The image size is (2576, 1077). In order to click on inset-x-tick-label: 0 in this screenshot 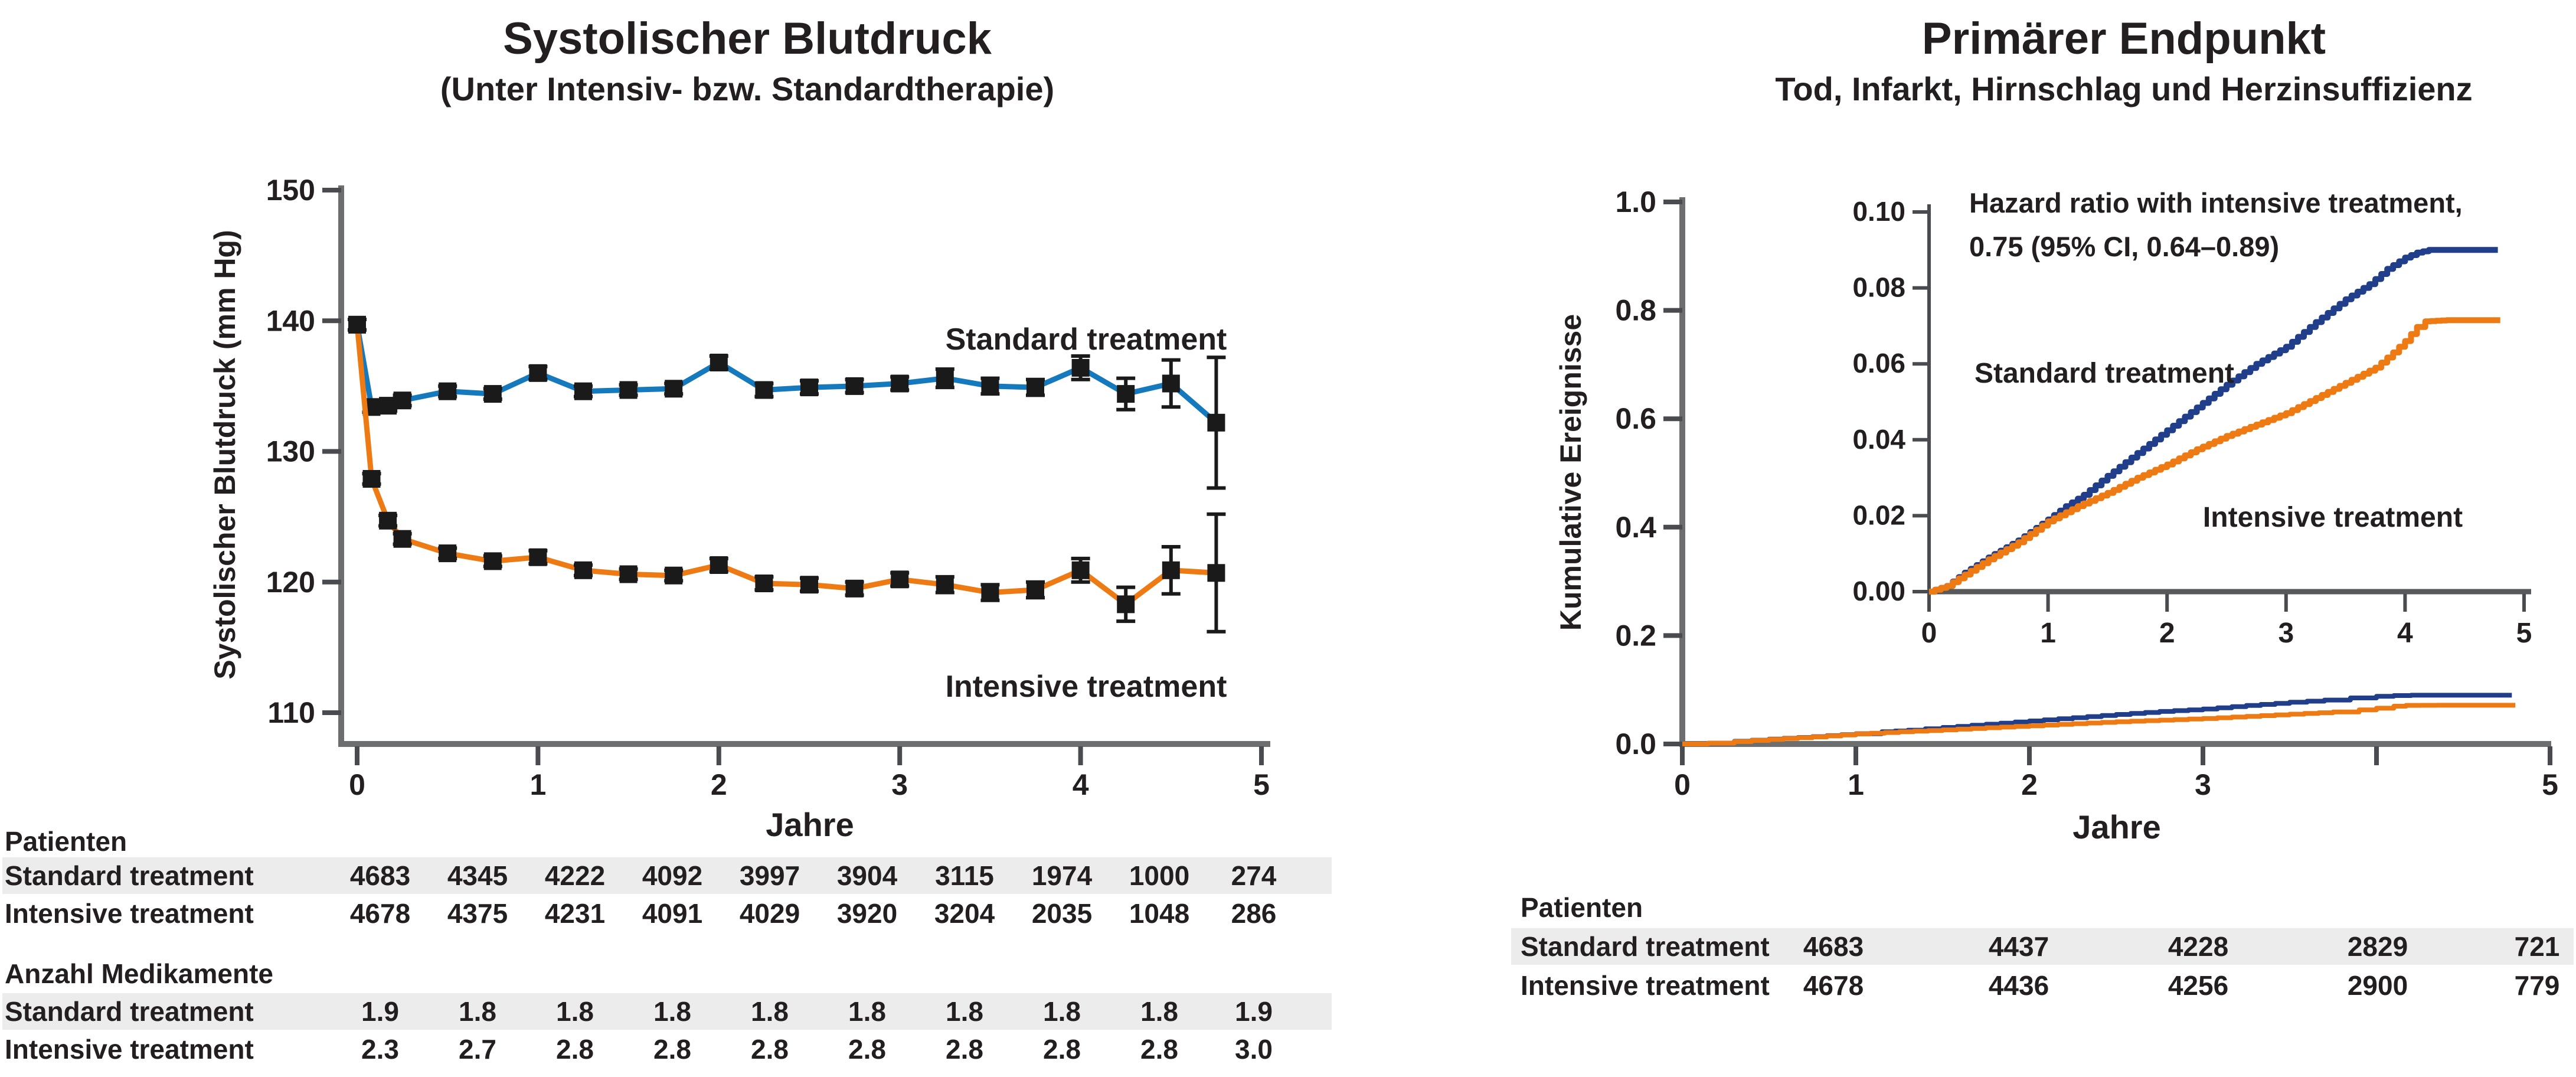, I will do `click(1929, 633)`.